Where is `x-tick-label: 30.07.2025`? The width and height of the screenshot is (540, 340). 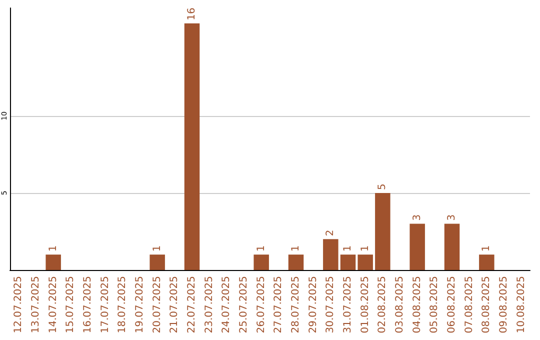
x-tick-label: 30.07.2025 is located at coordinates (330, 305).